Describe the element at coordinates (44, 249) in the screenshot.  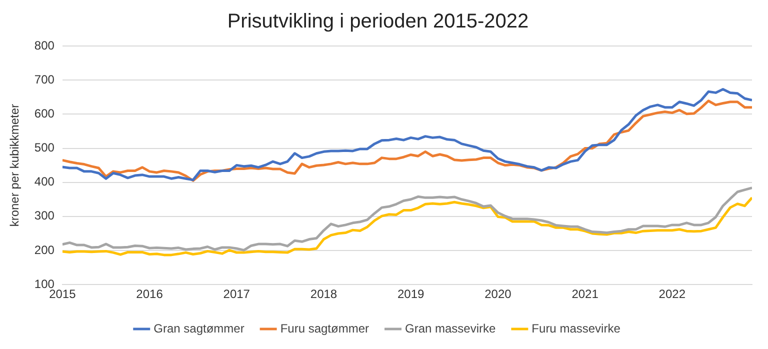
I see `y-tick-label: 200` at that location.